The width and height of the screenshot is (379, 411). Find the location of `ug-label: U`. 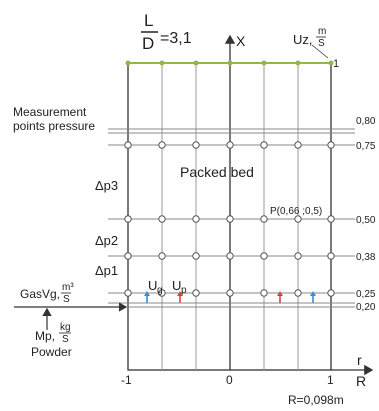

ug-label: U is located at coordinates (152, 285).